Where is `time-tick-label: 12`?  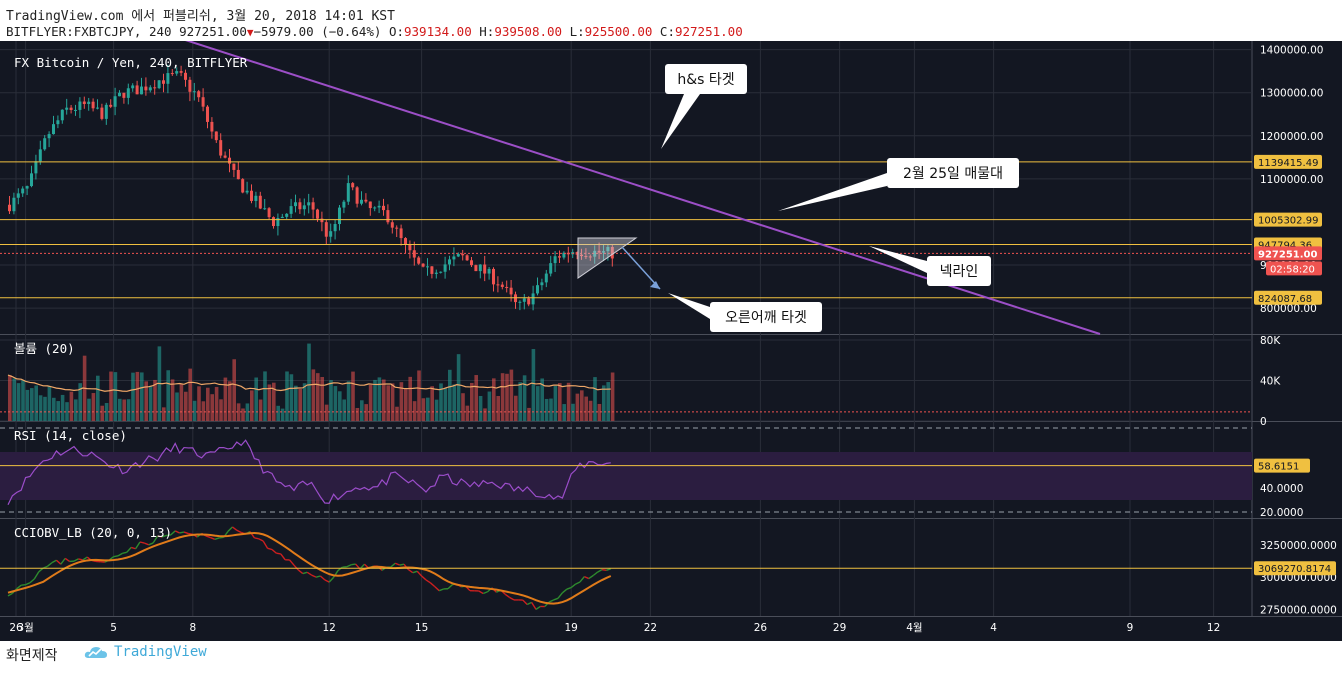 time-tick-label: 12 is located at coordinates (1213, 628).